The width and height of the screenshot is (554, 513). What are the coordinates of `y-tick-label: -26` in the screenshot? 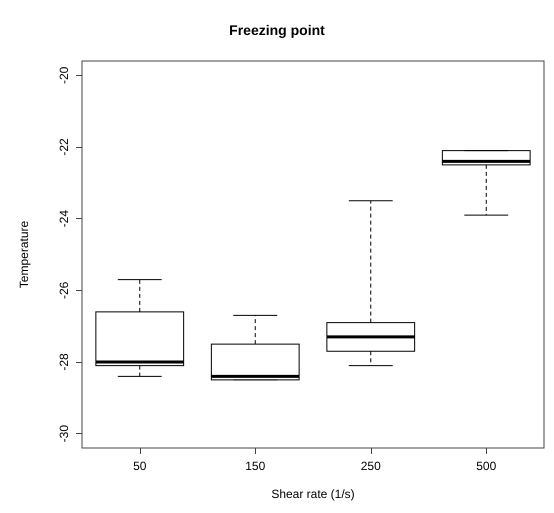 It's located at (64, 290).